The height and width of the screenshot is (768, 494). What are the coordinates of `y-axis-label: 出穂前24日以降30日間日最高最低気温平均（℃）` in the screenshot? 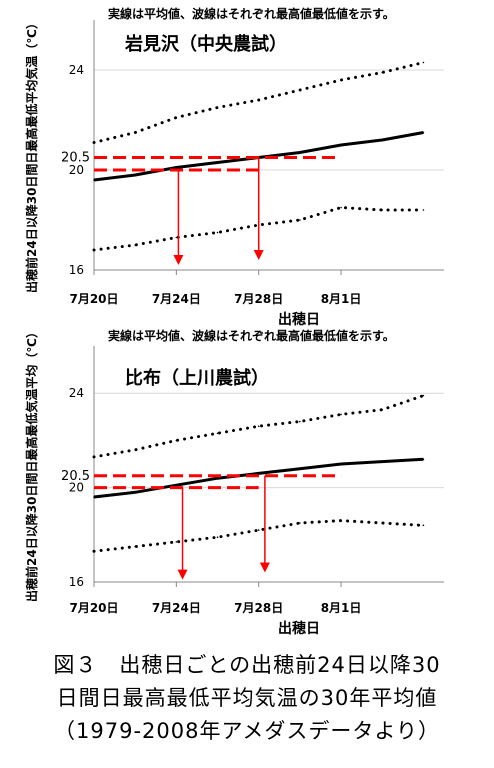 It's located at (31, 464).